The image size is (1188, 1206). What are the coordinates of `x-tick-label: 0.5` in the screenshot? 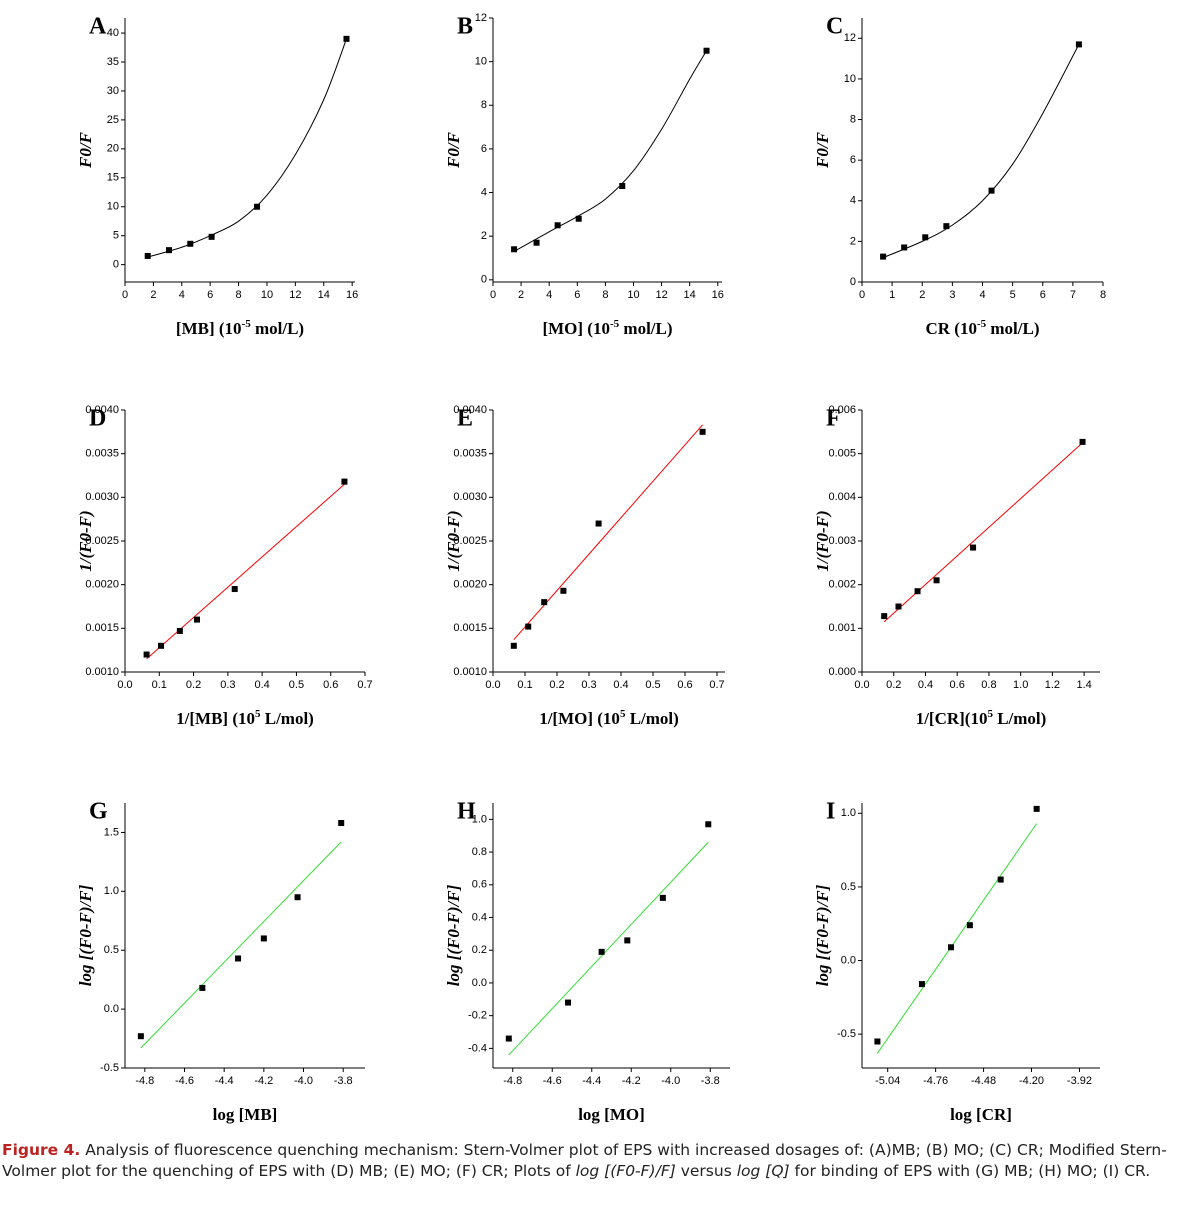 It's located at (296, 685).